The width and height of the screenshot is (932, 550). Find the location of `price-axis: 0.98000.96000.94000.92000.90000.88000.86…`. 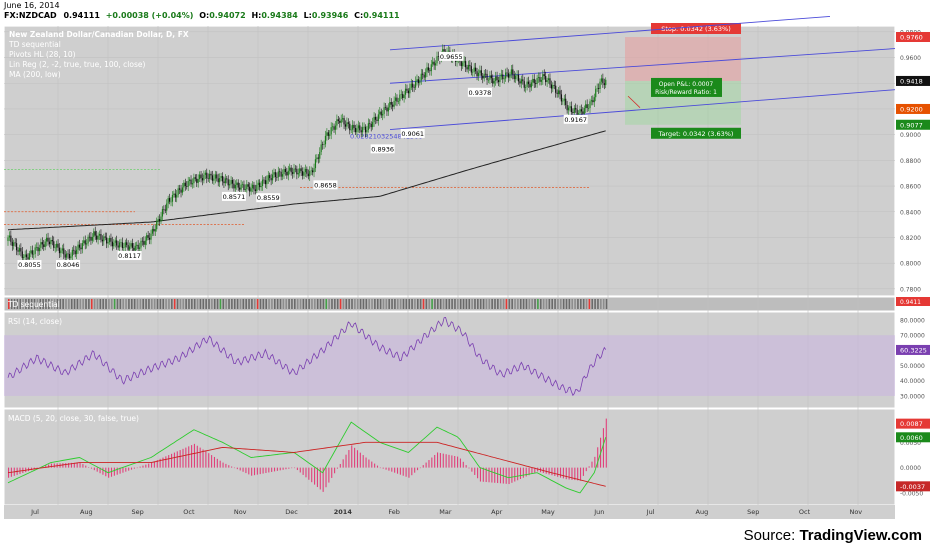

price-axis: 0.98000.96000.94000.92000.90000.88000.86… is located at coordinates (913, 263).